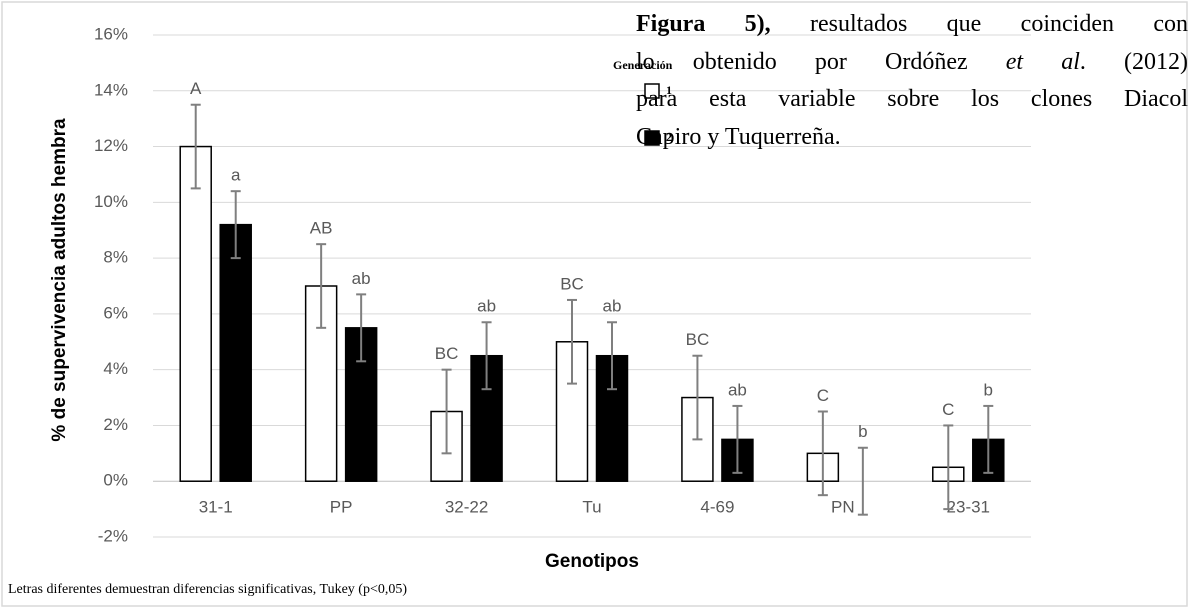  I want to click on text-span: lo obtenido por Ordóñez, so click(821, 61).